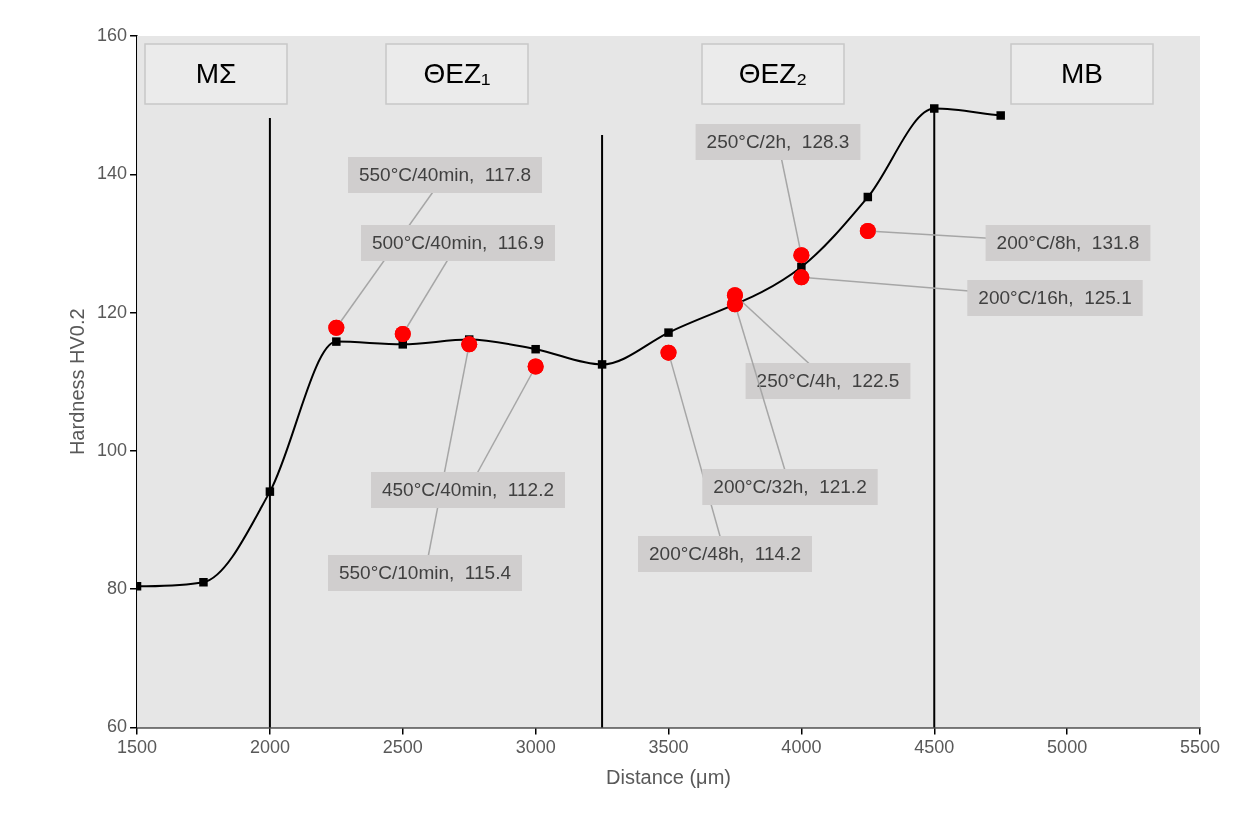  I want to click on x-tick-label: 4500, so click(934, 747).